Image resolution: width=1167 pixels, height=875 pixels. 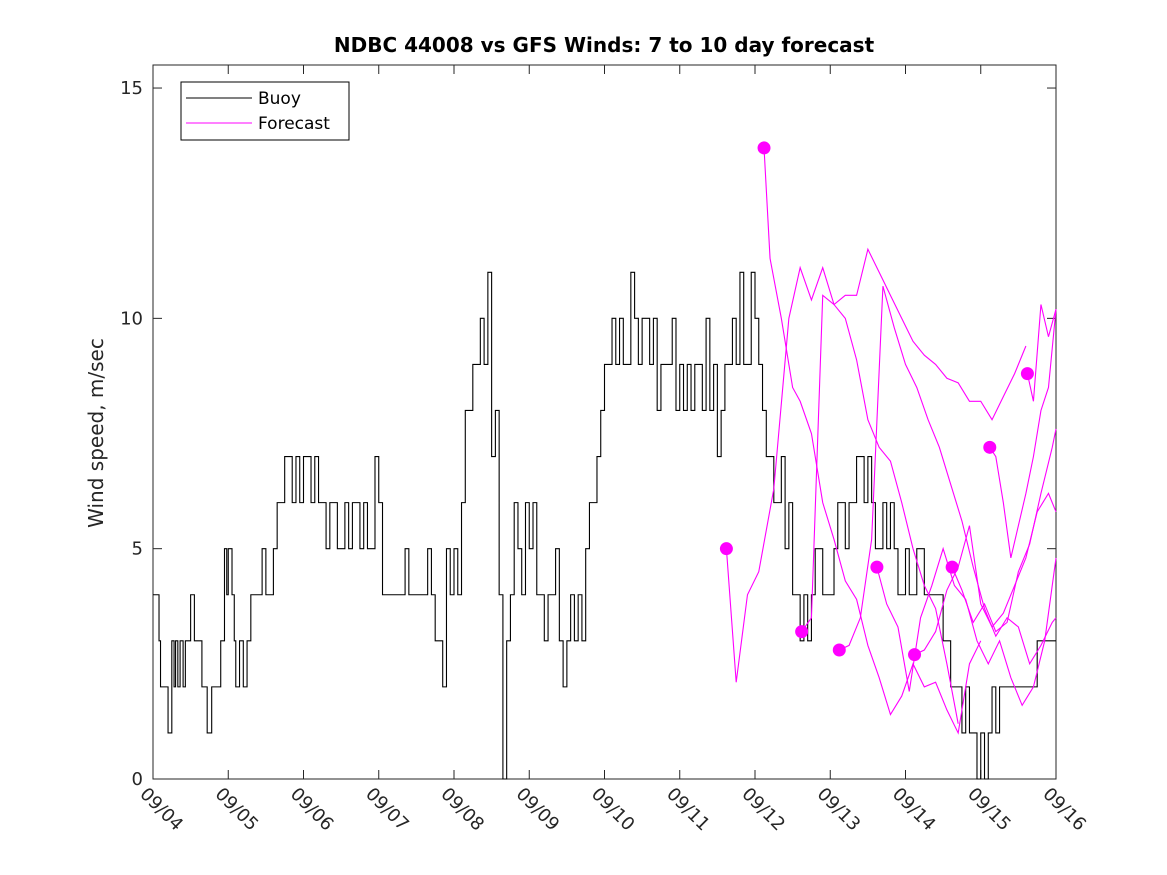 What do you see at coordinates (839, 810) in the screenshot?
I see `x-tick-label: 09/13` at bounding box center [839, 810].